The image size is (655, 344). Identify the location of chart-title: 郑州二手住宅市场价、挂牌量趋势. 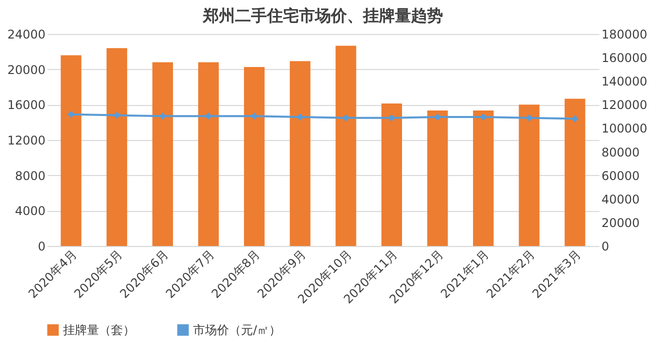
(322, 15).